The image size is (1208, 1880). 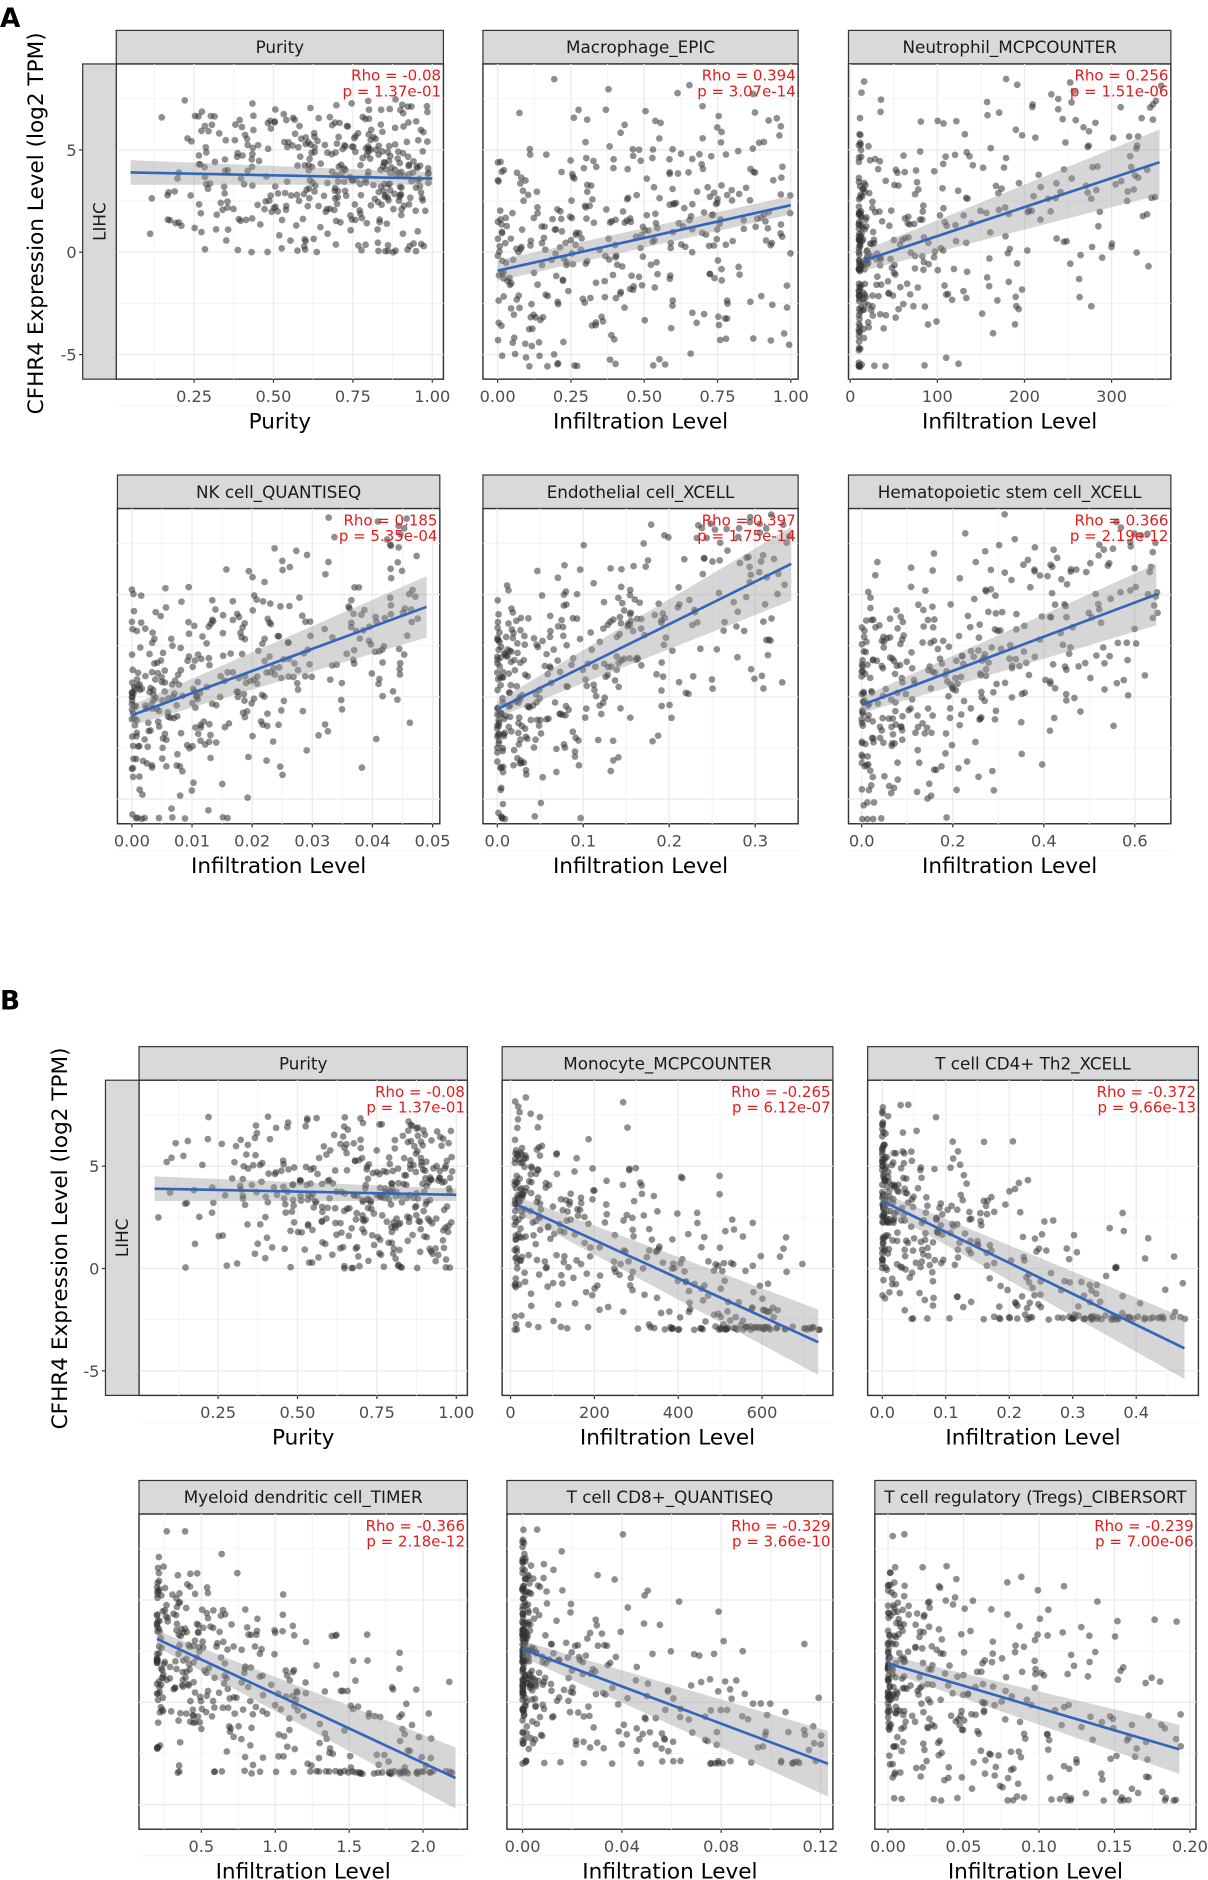 What do you see at coordinates (937, 396) in the screenshot?
I see `x-tick-label: 100` at bounding box center [937, 396].